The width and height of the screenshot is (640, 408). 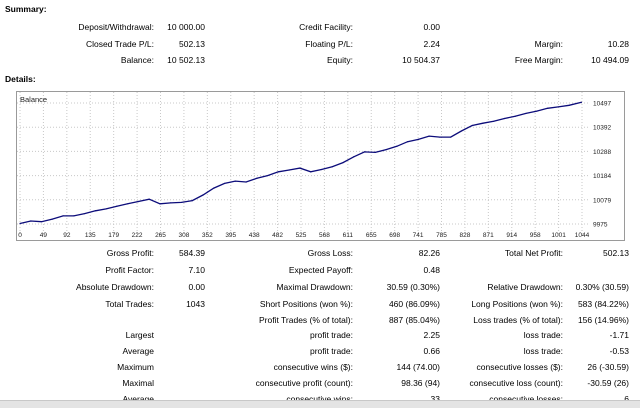 I want to click on stat-label: Maximal Drawdown:, so click(x=314, y=287).